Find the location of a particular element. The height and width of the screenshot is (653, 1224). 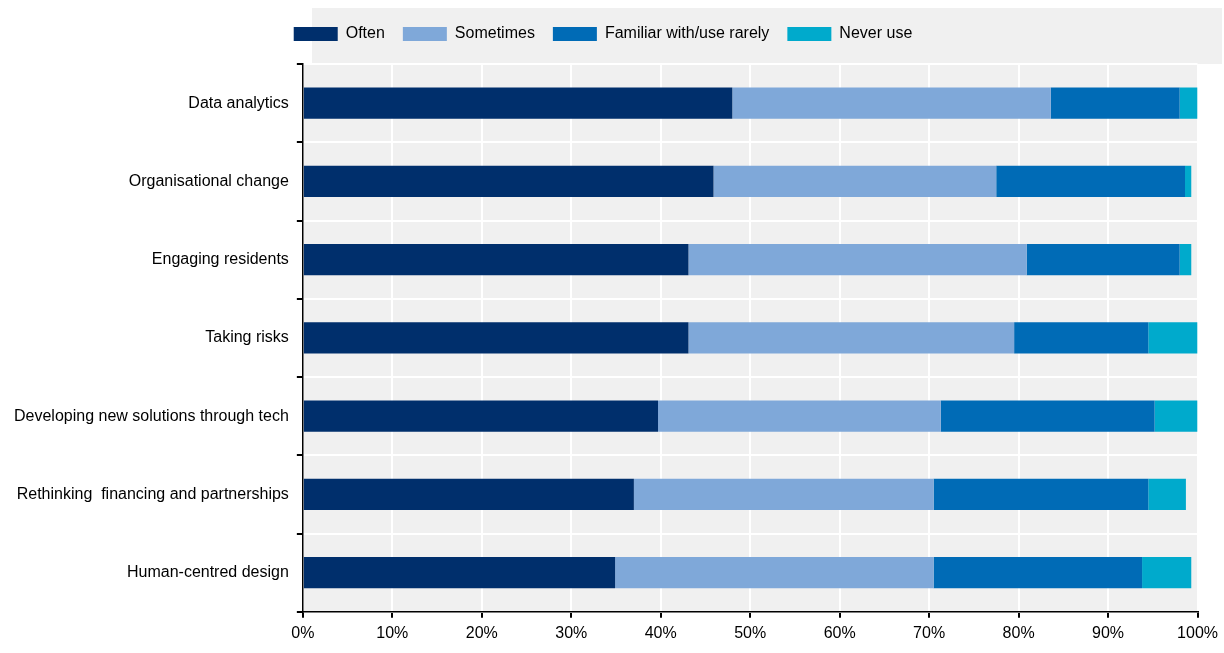

y-tick-label: Taking risks is located at coordinates (247, 337).